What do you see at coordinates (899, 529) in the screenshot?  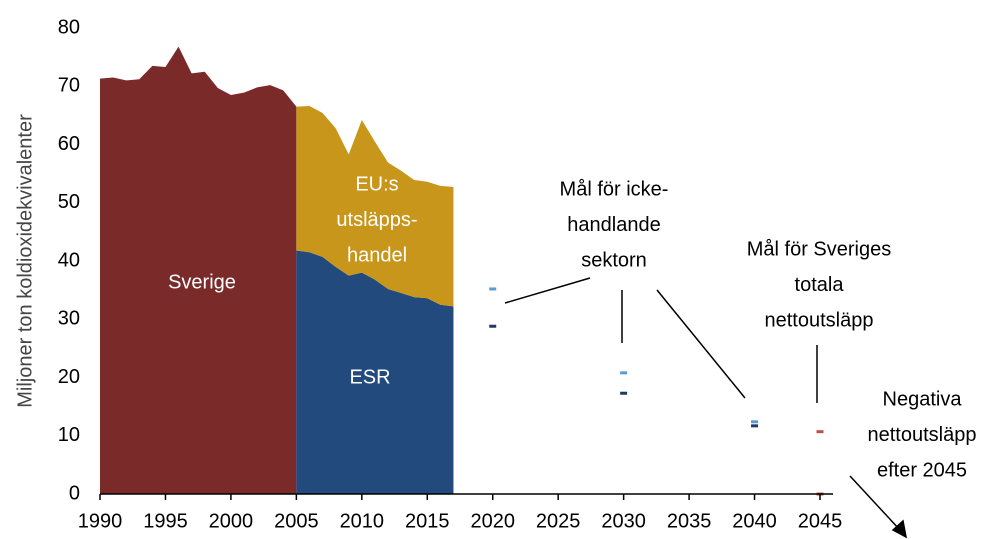 I see `arrow-head` at bounding box center [899, 529].